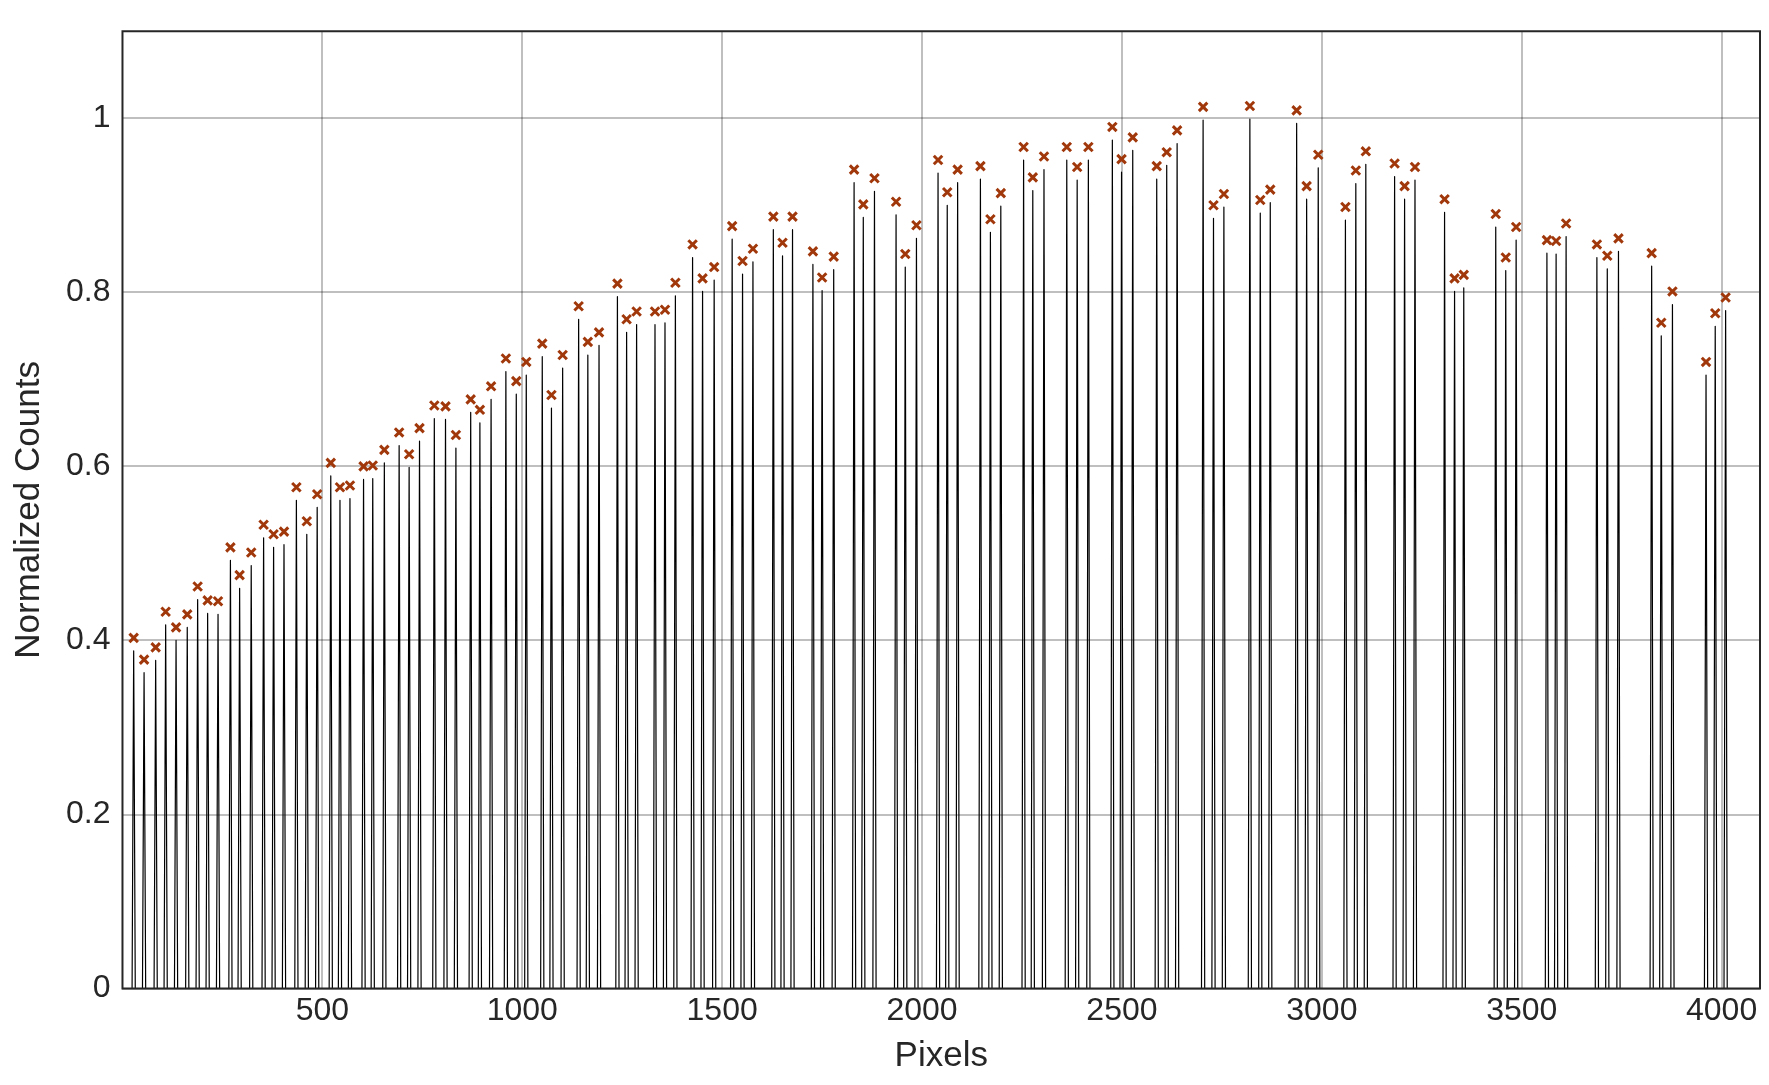  What do you see at coordinates (88, 812) in the screenshot?
I see `y-tick-label: 0.2` at bounding box center [88, 812].